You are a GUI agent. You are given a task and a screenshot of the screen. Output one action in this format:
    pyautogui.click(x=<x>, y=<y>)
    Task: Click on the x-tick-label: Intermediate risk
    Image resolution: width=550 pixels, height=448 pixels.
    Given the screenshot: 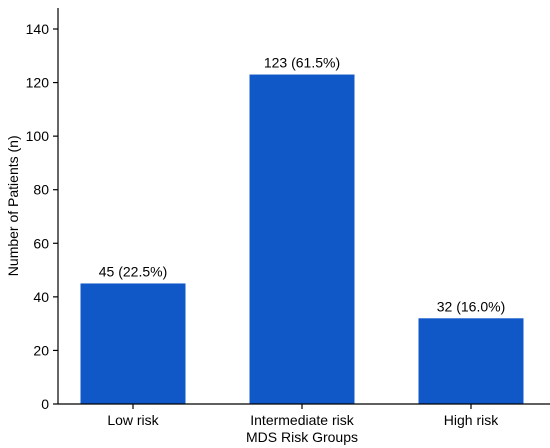 What is the action you would take?
    pyautogui.click(x=302, y=420)
    